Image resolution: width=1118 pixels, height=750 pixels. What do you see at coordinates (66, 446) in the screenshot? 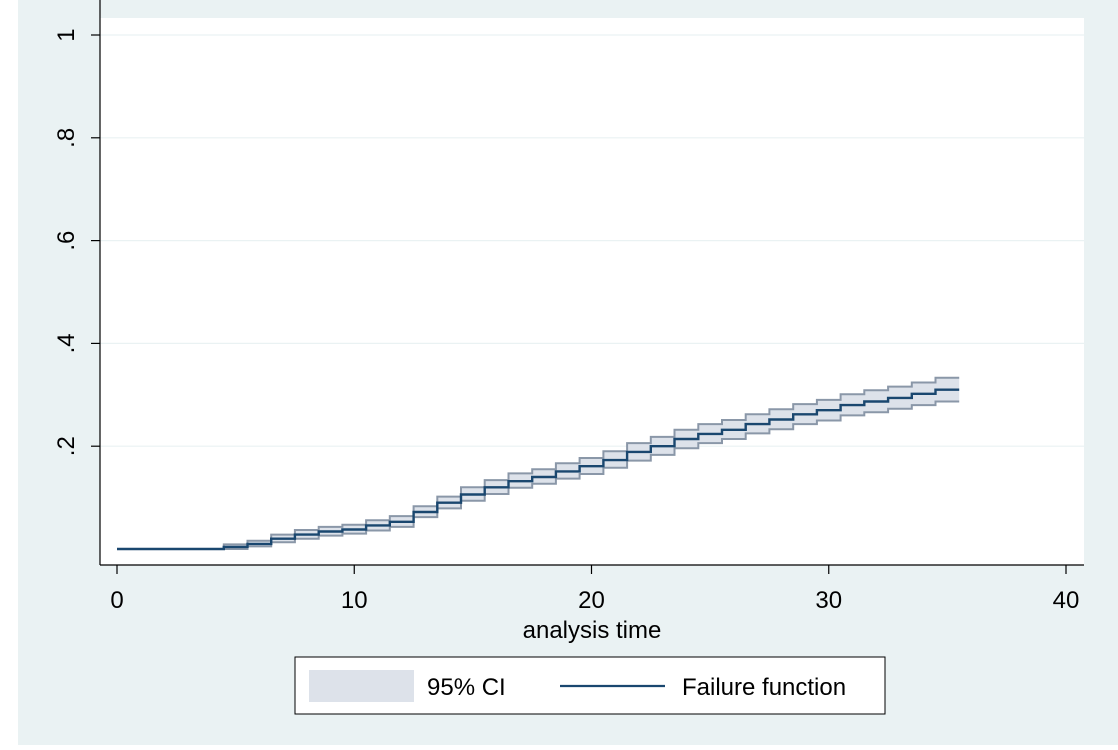
I see `y-tick-label: .2` at bounding box center [66, 446].